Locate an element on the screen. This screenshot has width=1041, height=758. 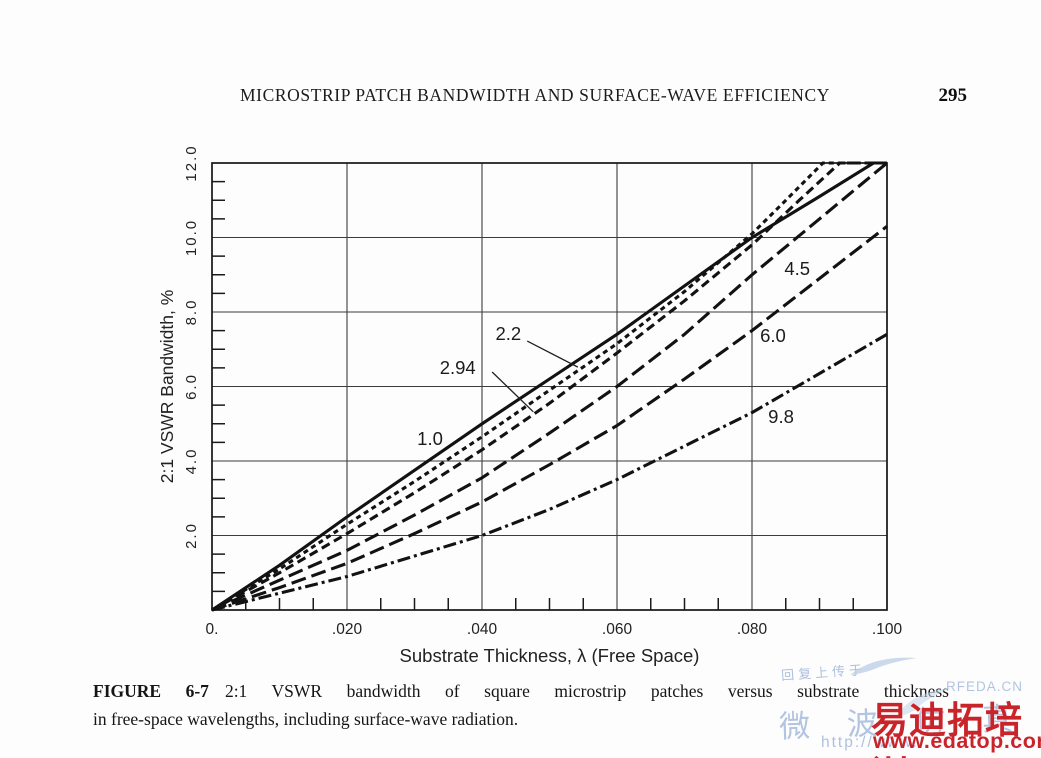
page-number: 295 is located at coordinates (953, 95).